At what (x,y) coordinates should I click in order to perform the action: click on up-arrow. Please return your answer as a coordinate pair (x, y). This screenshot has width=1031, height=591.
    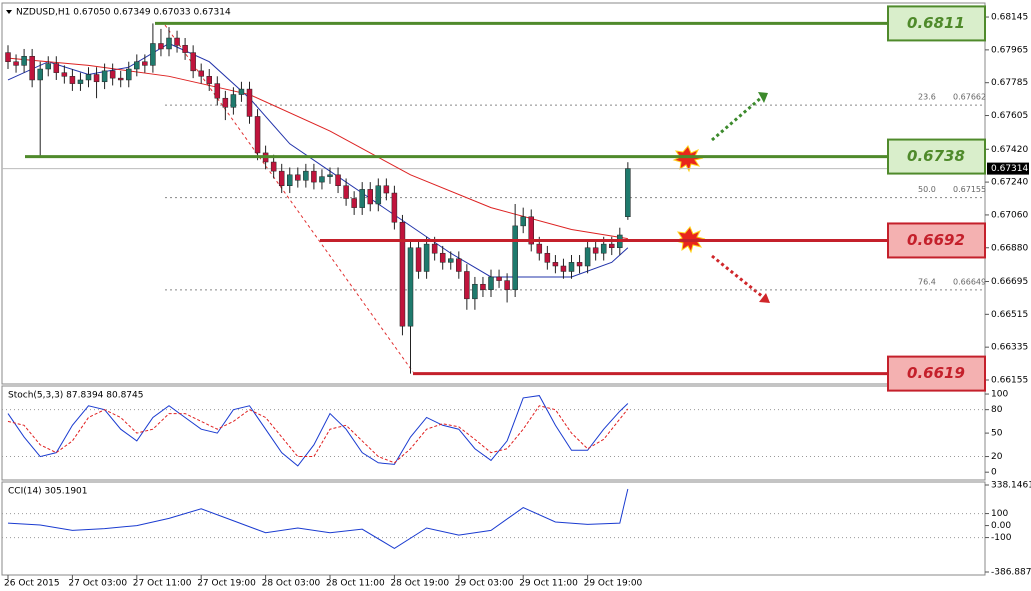
    Looking at the image, I should click on (737, 118).